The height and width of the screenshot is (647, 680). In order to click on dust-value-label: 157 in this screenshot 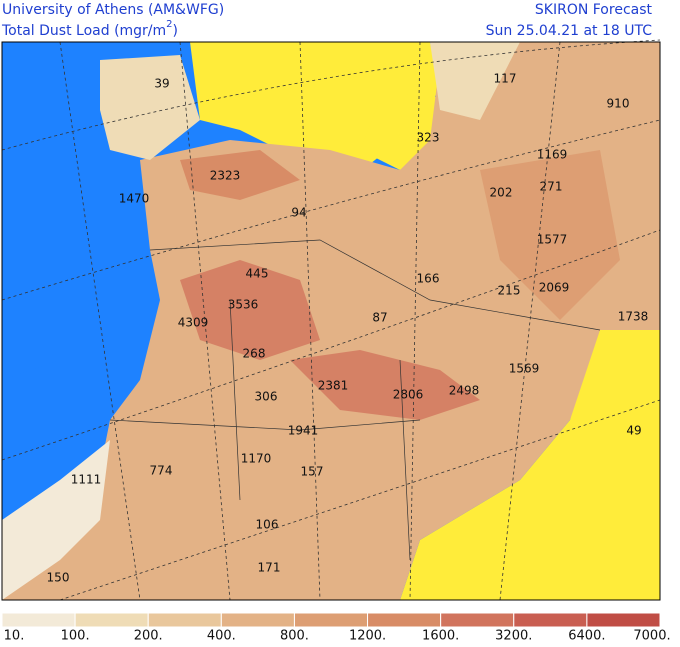, I will do `click(312, 472)`.